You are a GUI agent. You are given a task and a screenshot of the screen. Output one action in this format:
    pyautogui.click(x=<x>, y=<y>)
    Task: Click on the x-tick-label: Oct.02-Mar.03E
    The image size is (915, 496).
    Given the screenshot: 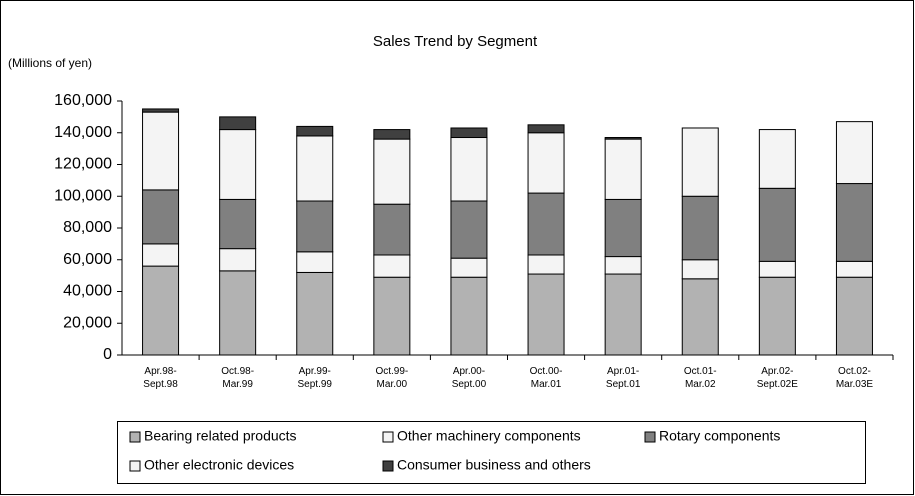 What is the action you would take?
    pyautogui.click(x=855, y=378)
    